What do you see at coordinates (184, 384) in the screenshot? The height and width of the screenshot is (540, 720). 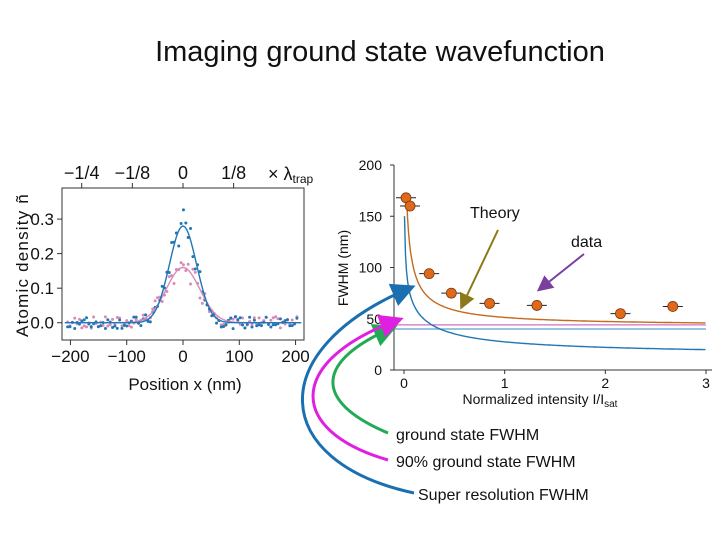 I see `left-xlabel: Position x (nm)` at bounding box center [184, 384].